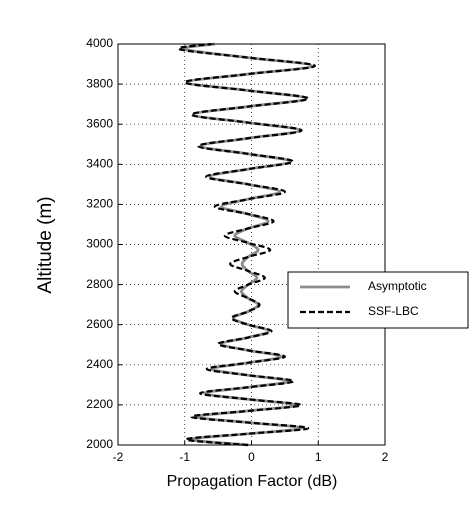 The height and width of the screenshot is (511, 474). What do you see at coordinates (251, 457) in the screenshot?
I see `x-tick-label: 0` at bounding box center [251, 457].